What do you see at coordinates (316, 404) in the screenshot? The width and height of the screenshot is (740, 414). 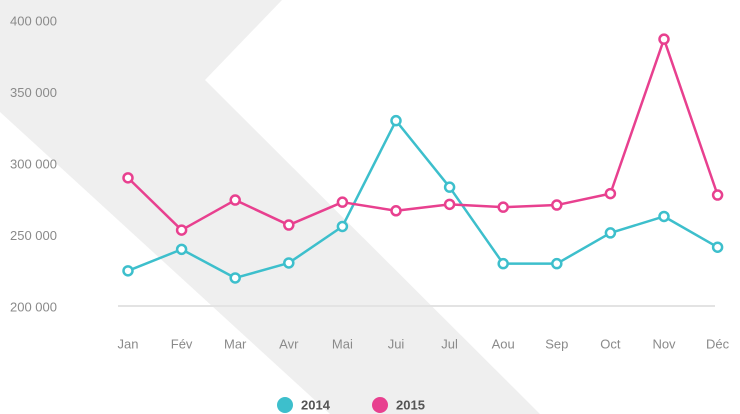 I see `legend-label: 2014` at bounding box center [316, 404].